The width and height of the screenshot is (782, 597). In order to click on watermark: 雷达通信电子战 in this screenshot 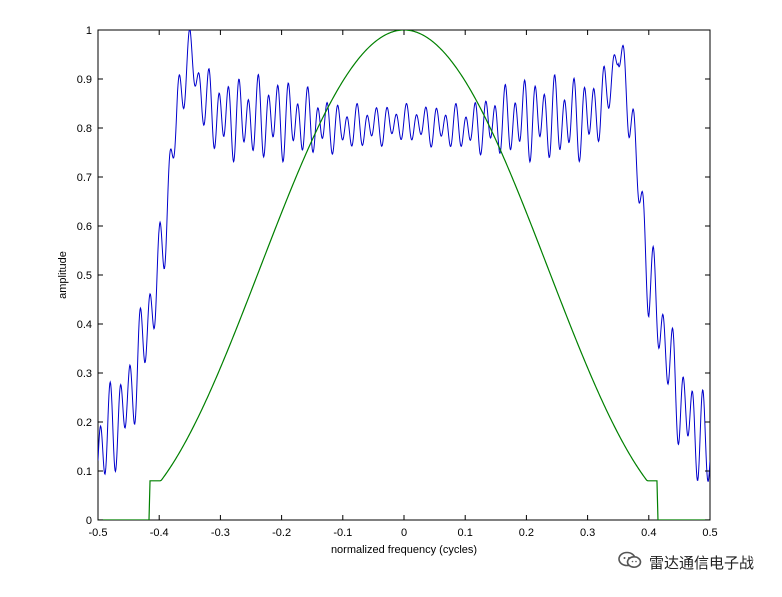, I will do `click(685, 562)`.